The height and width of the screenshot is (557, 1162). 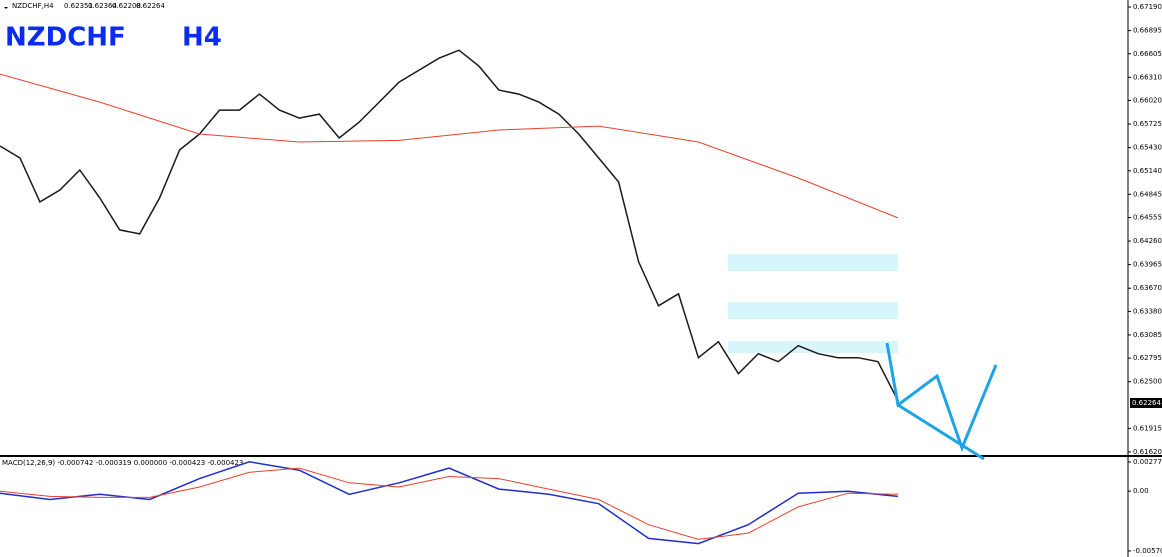 What do you see at coordinates (102, 6) in the screenshot?
I see `header-high: 0.62364` at bounding box center [102, 6].